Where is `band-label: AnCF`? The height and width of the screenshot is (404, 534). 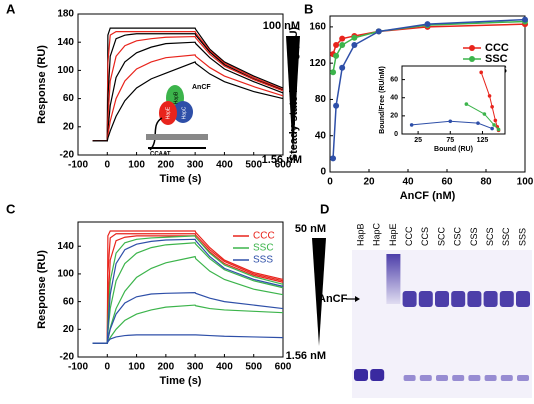 band-label: AnCF is located at coordinates (333, 299).